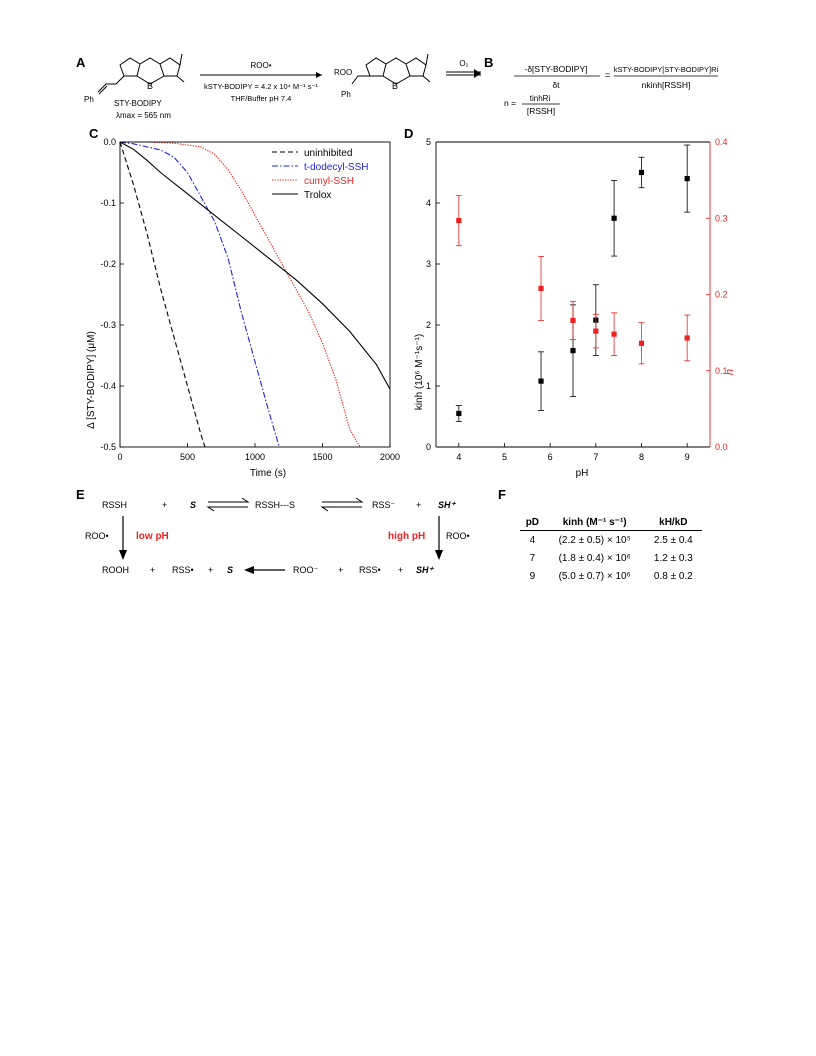 The width and height of the screenshot is (816, 1056). Describe the element at coordinates (428, 447) in the screenshot. I see `d-ytick-label: 0` at that location.